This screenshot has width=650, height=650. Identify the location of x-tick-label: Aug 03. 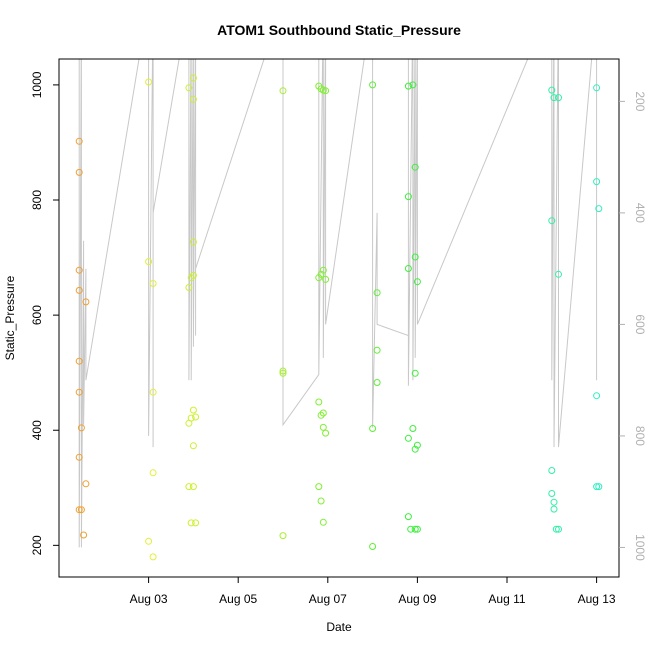
(149, 599).